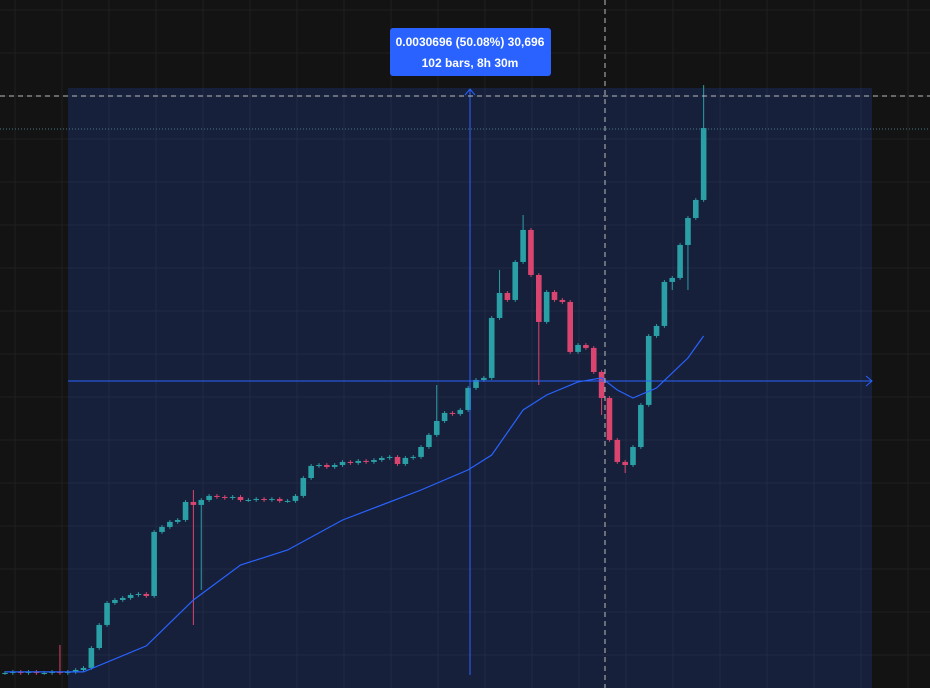 This screenshot has width=930, height=688. Describe the element at coordinates (470, 42) in the screenshot. I see `measure-text: 0.0030696 (50.08%) 30,696` at that location.